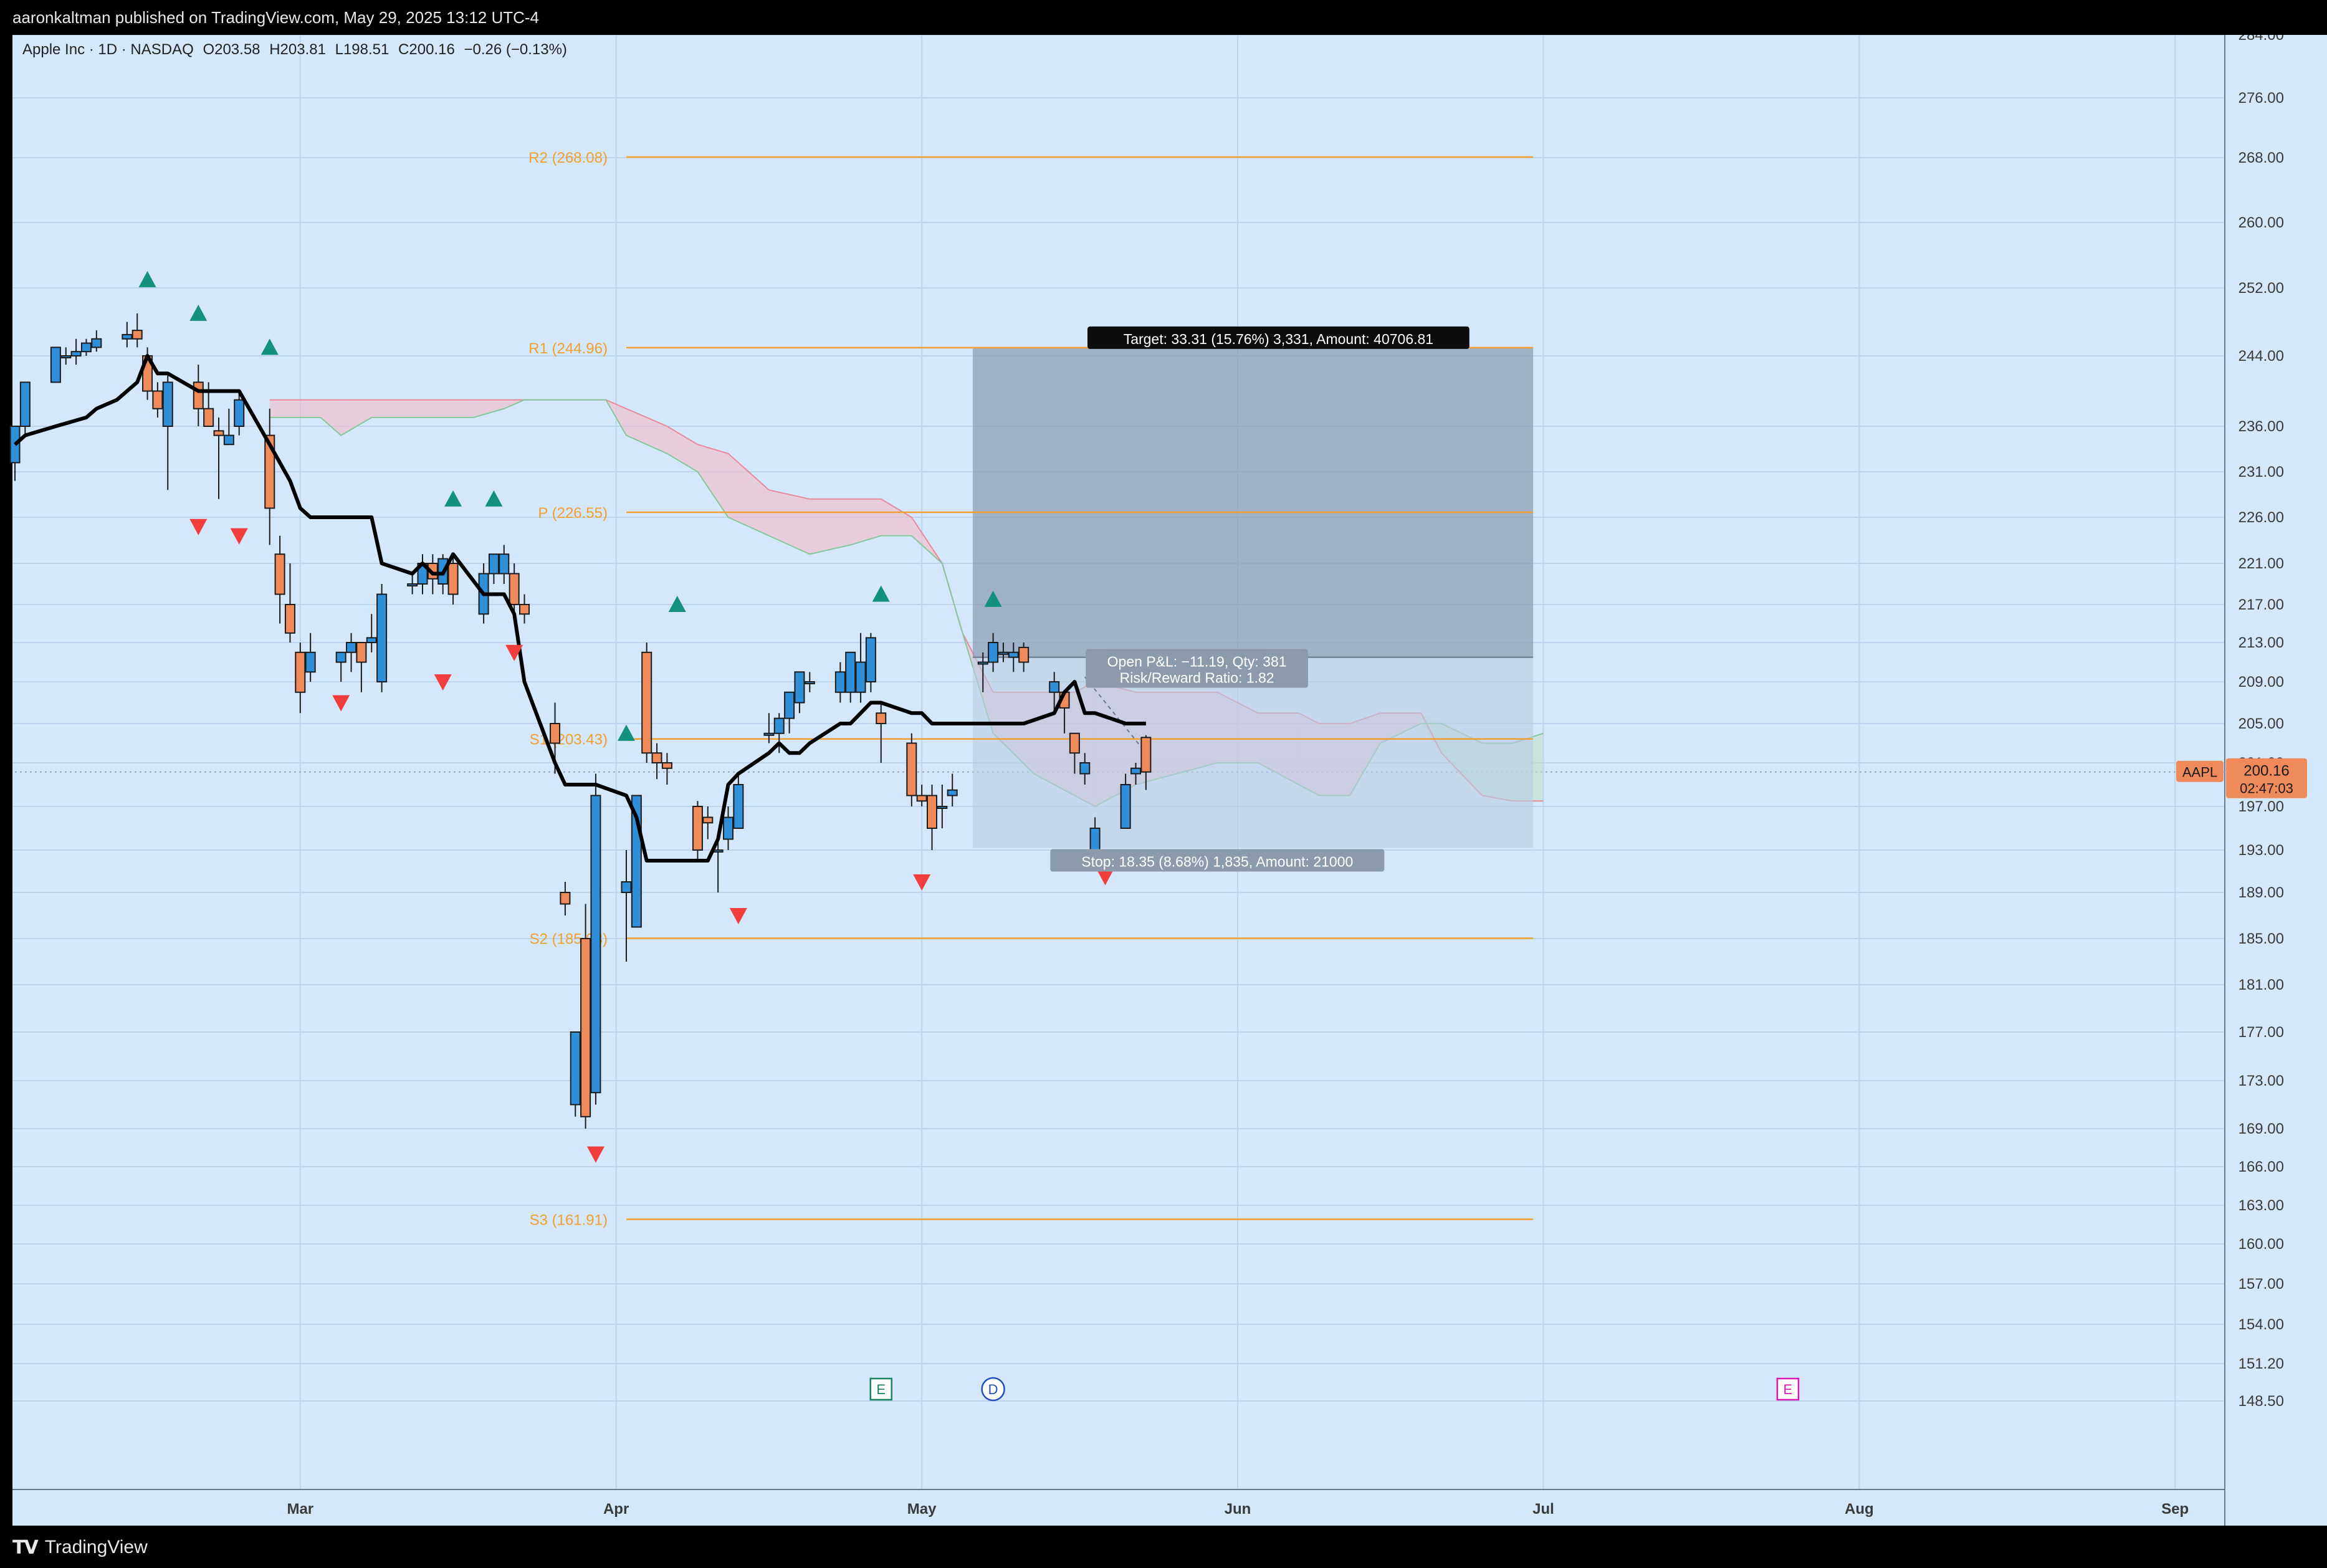 Image resolution: width=2327 pixels, height=1568 pixels. I want to click on price-tick-label: 236.00, so click(2262, 426).